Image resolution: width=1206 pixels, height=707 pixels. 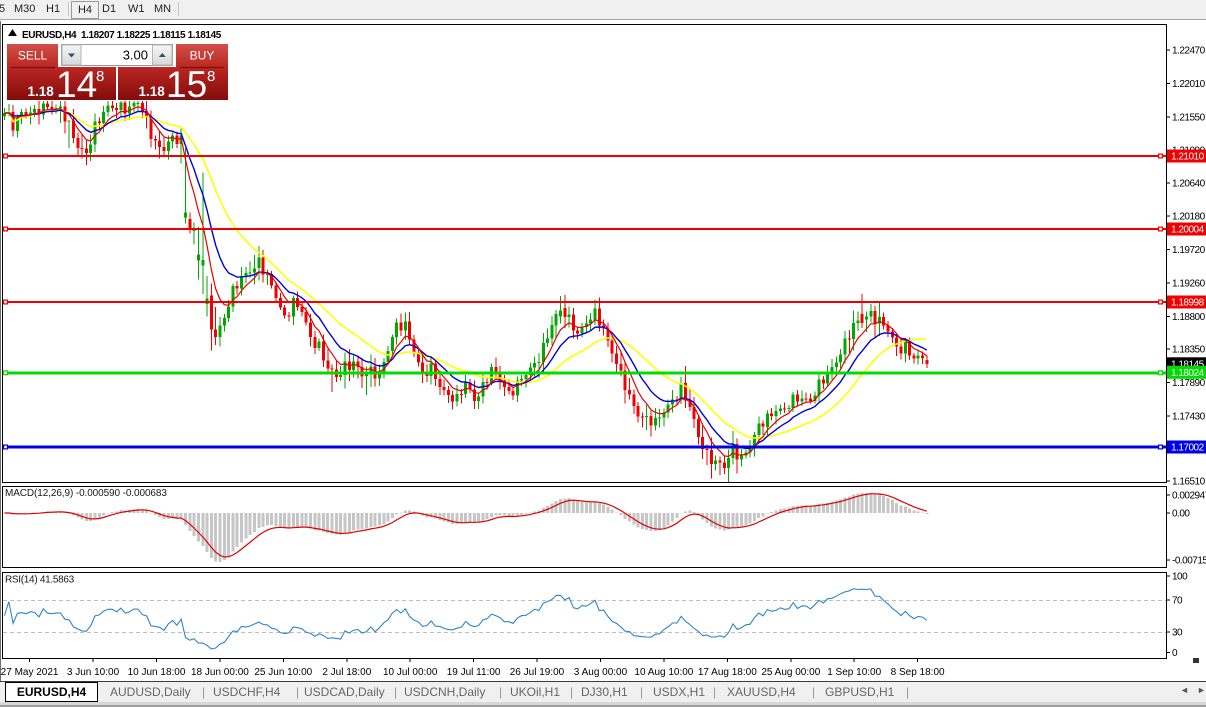 I want to click on svg-text: 27 May 2021, so click(x=30, y=672).